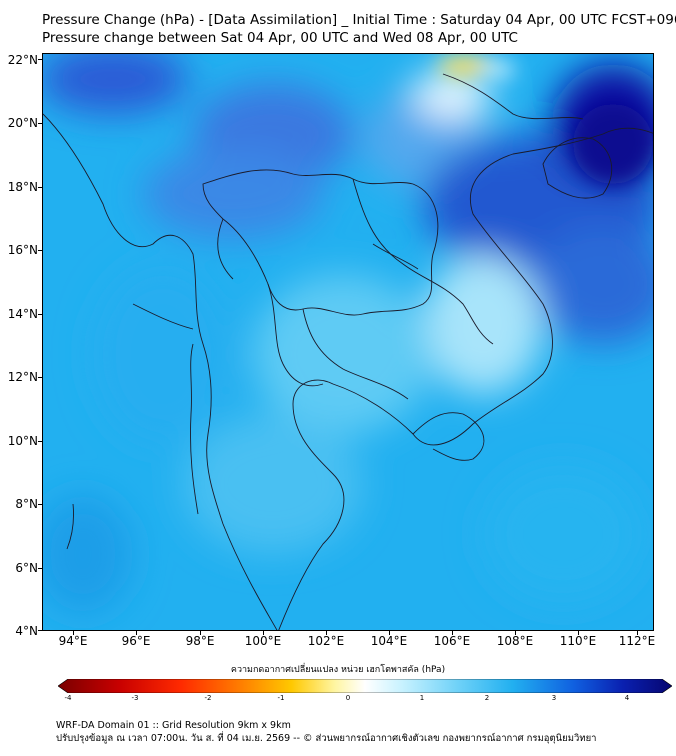  What do you see at coordinates (200, 641) in the screenshot?
I see `lon-label-98e: 98°E` at bounding box center [200, 641].